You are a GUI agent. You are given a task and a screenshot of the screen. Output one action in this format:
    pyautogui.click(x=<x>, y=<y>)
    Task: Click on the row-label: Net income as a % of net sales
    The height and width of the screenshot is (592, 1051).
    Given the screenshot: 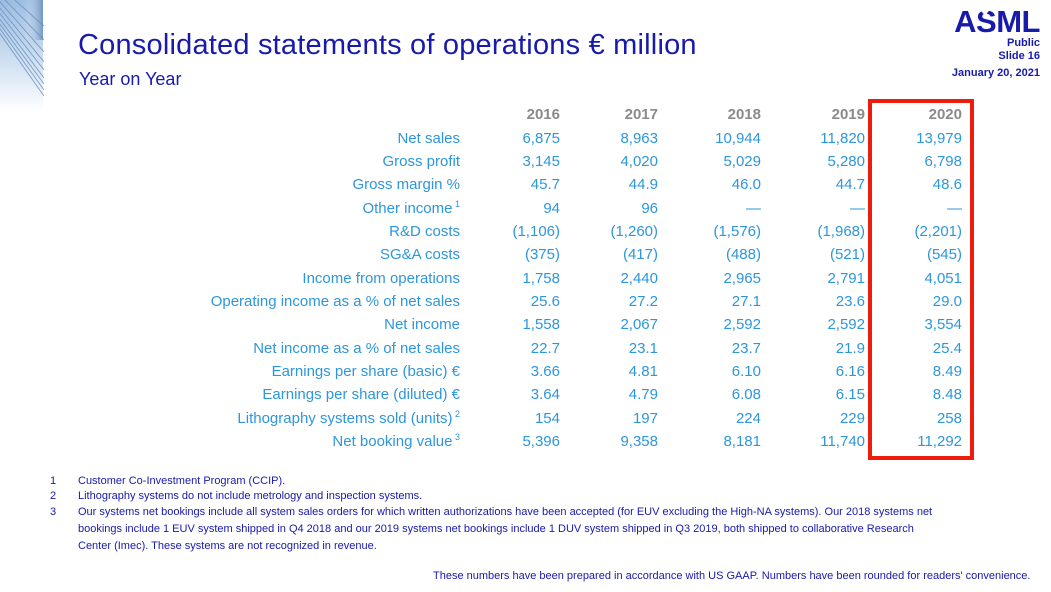 What is the action you would take?
    pyautogui.click(x=356, y=348)
    